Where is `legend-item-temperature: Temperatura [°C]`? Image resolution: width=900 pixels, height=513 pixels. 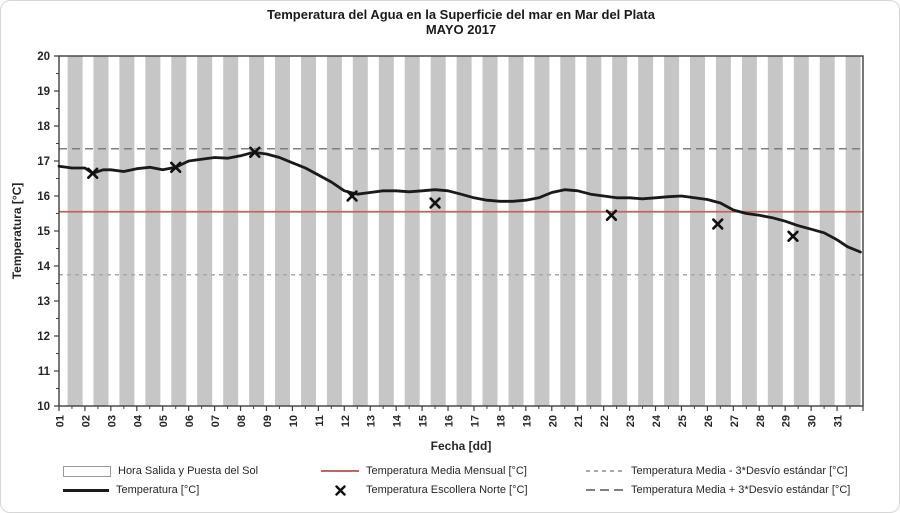 legend-item-temperature: Temperatura [°C] is located at coordinates (131, 490).